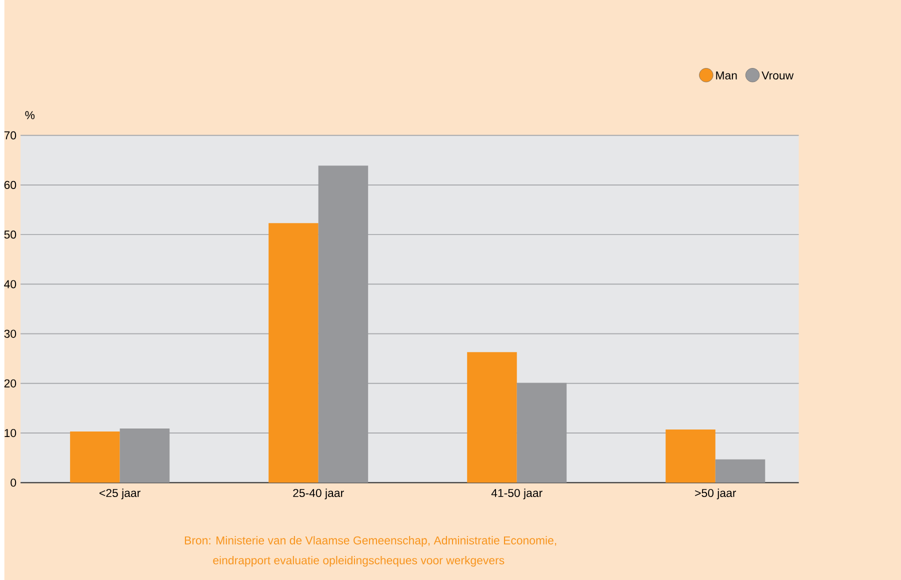 Image resolution: width=901 pixels, height=580 pixels. What do you see at coordinates (30, 115) in the screenshot?
I see `y-axis-title: %` at bounding box center [30, 115].